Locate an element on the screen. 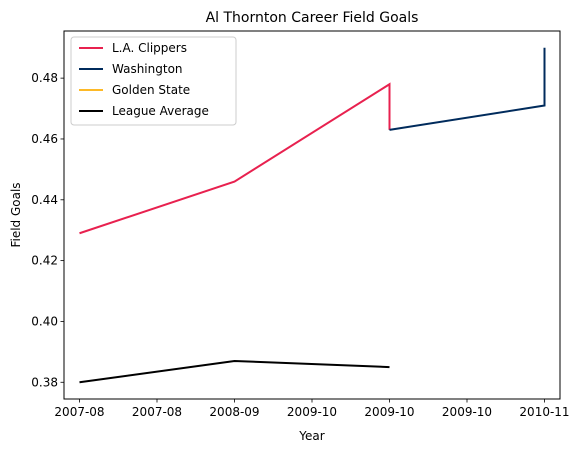  y-axis-label: Field Goals is located at coordinates (16, 214).